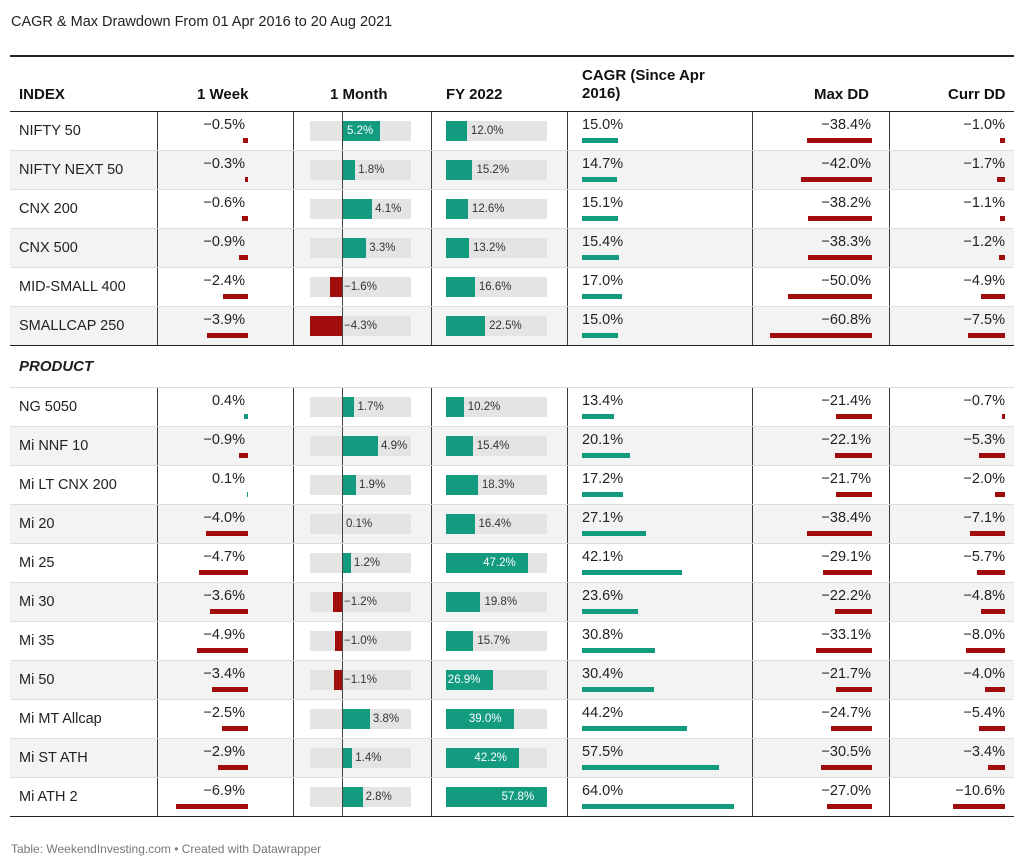 This screenshot has height=867, width=1024. I want to click on table-row: Mi 30 −3.6% −1.2% 19.8% 23.6% −22.2% −4.8%, so click(512, 602).